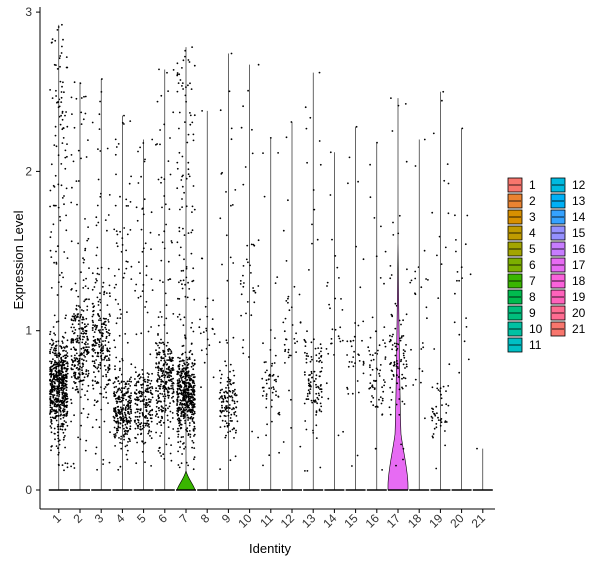  I want to click on legend-label-6: 6, so click(532, 265).